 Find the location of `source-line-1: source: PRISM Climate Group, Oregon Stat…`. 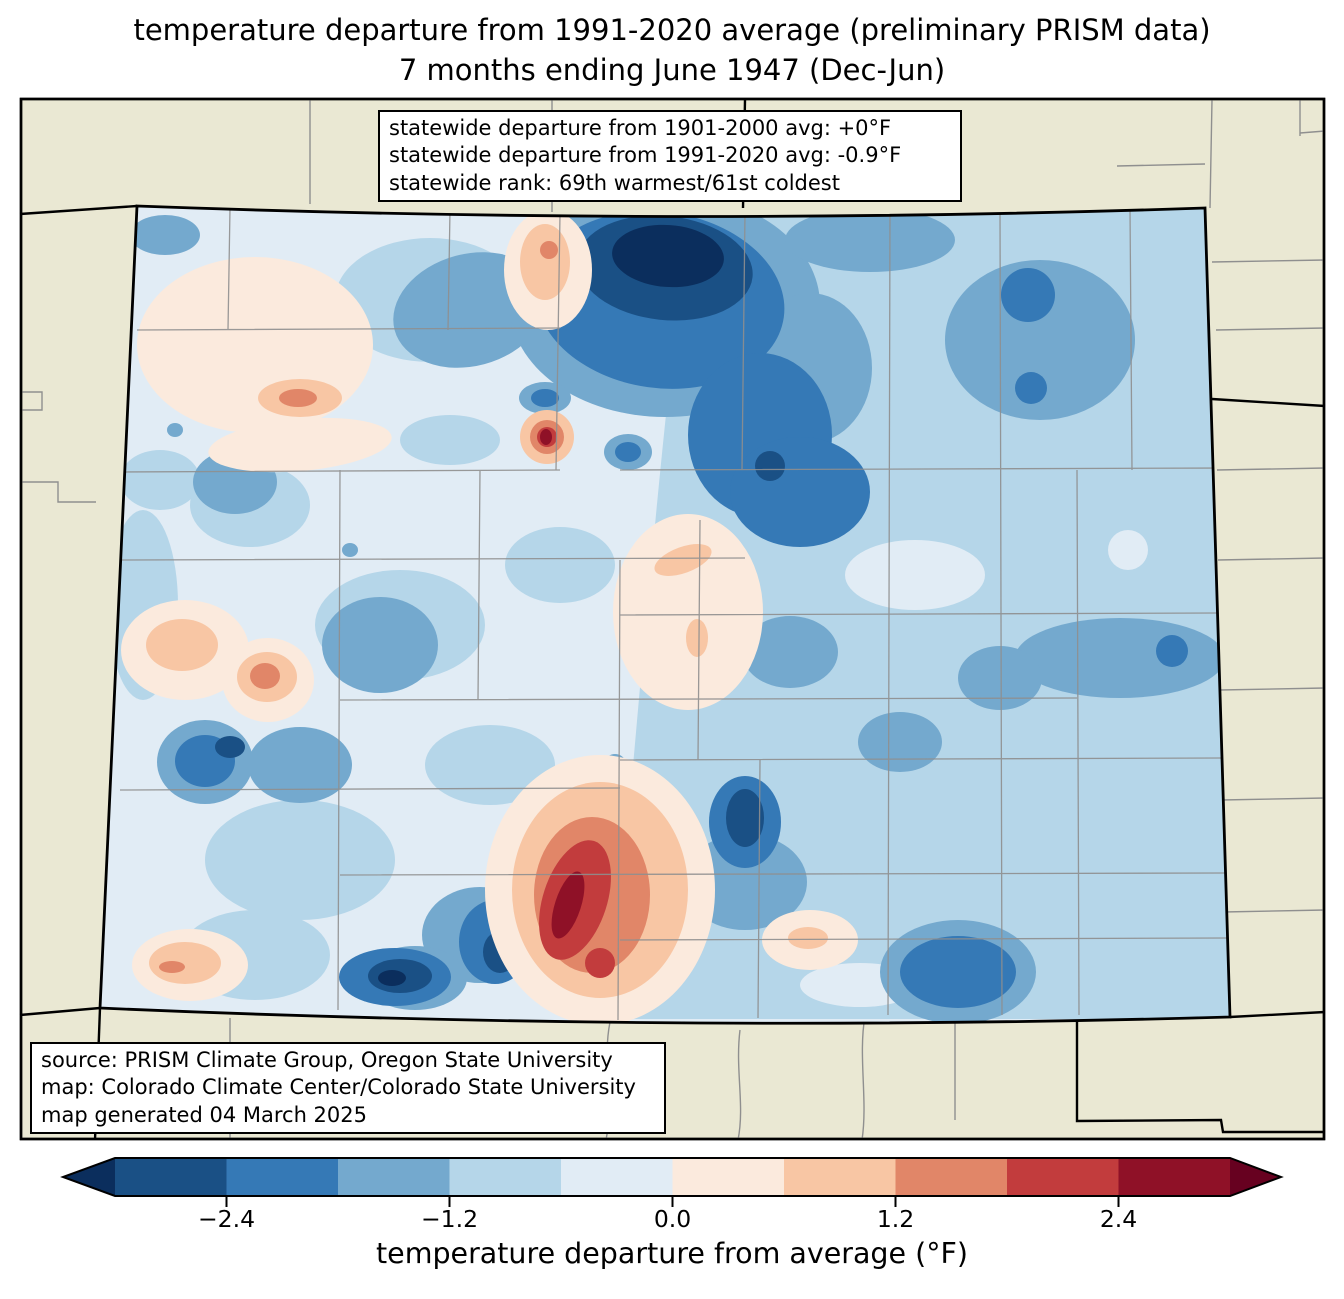

source-line-1: source: PRISM Climate Group, Oregon Stat… is located at coordinates (327, 1060).